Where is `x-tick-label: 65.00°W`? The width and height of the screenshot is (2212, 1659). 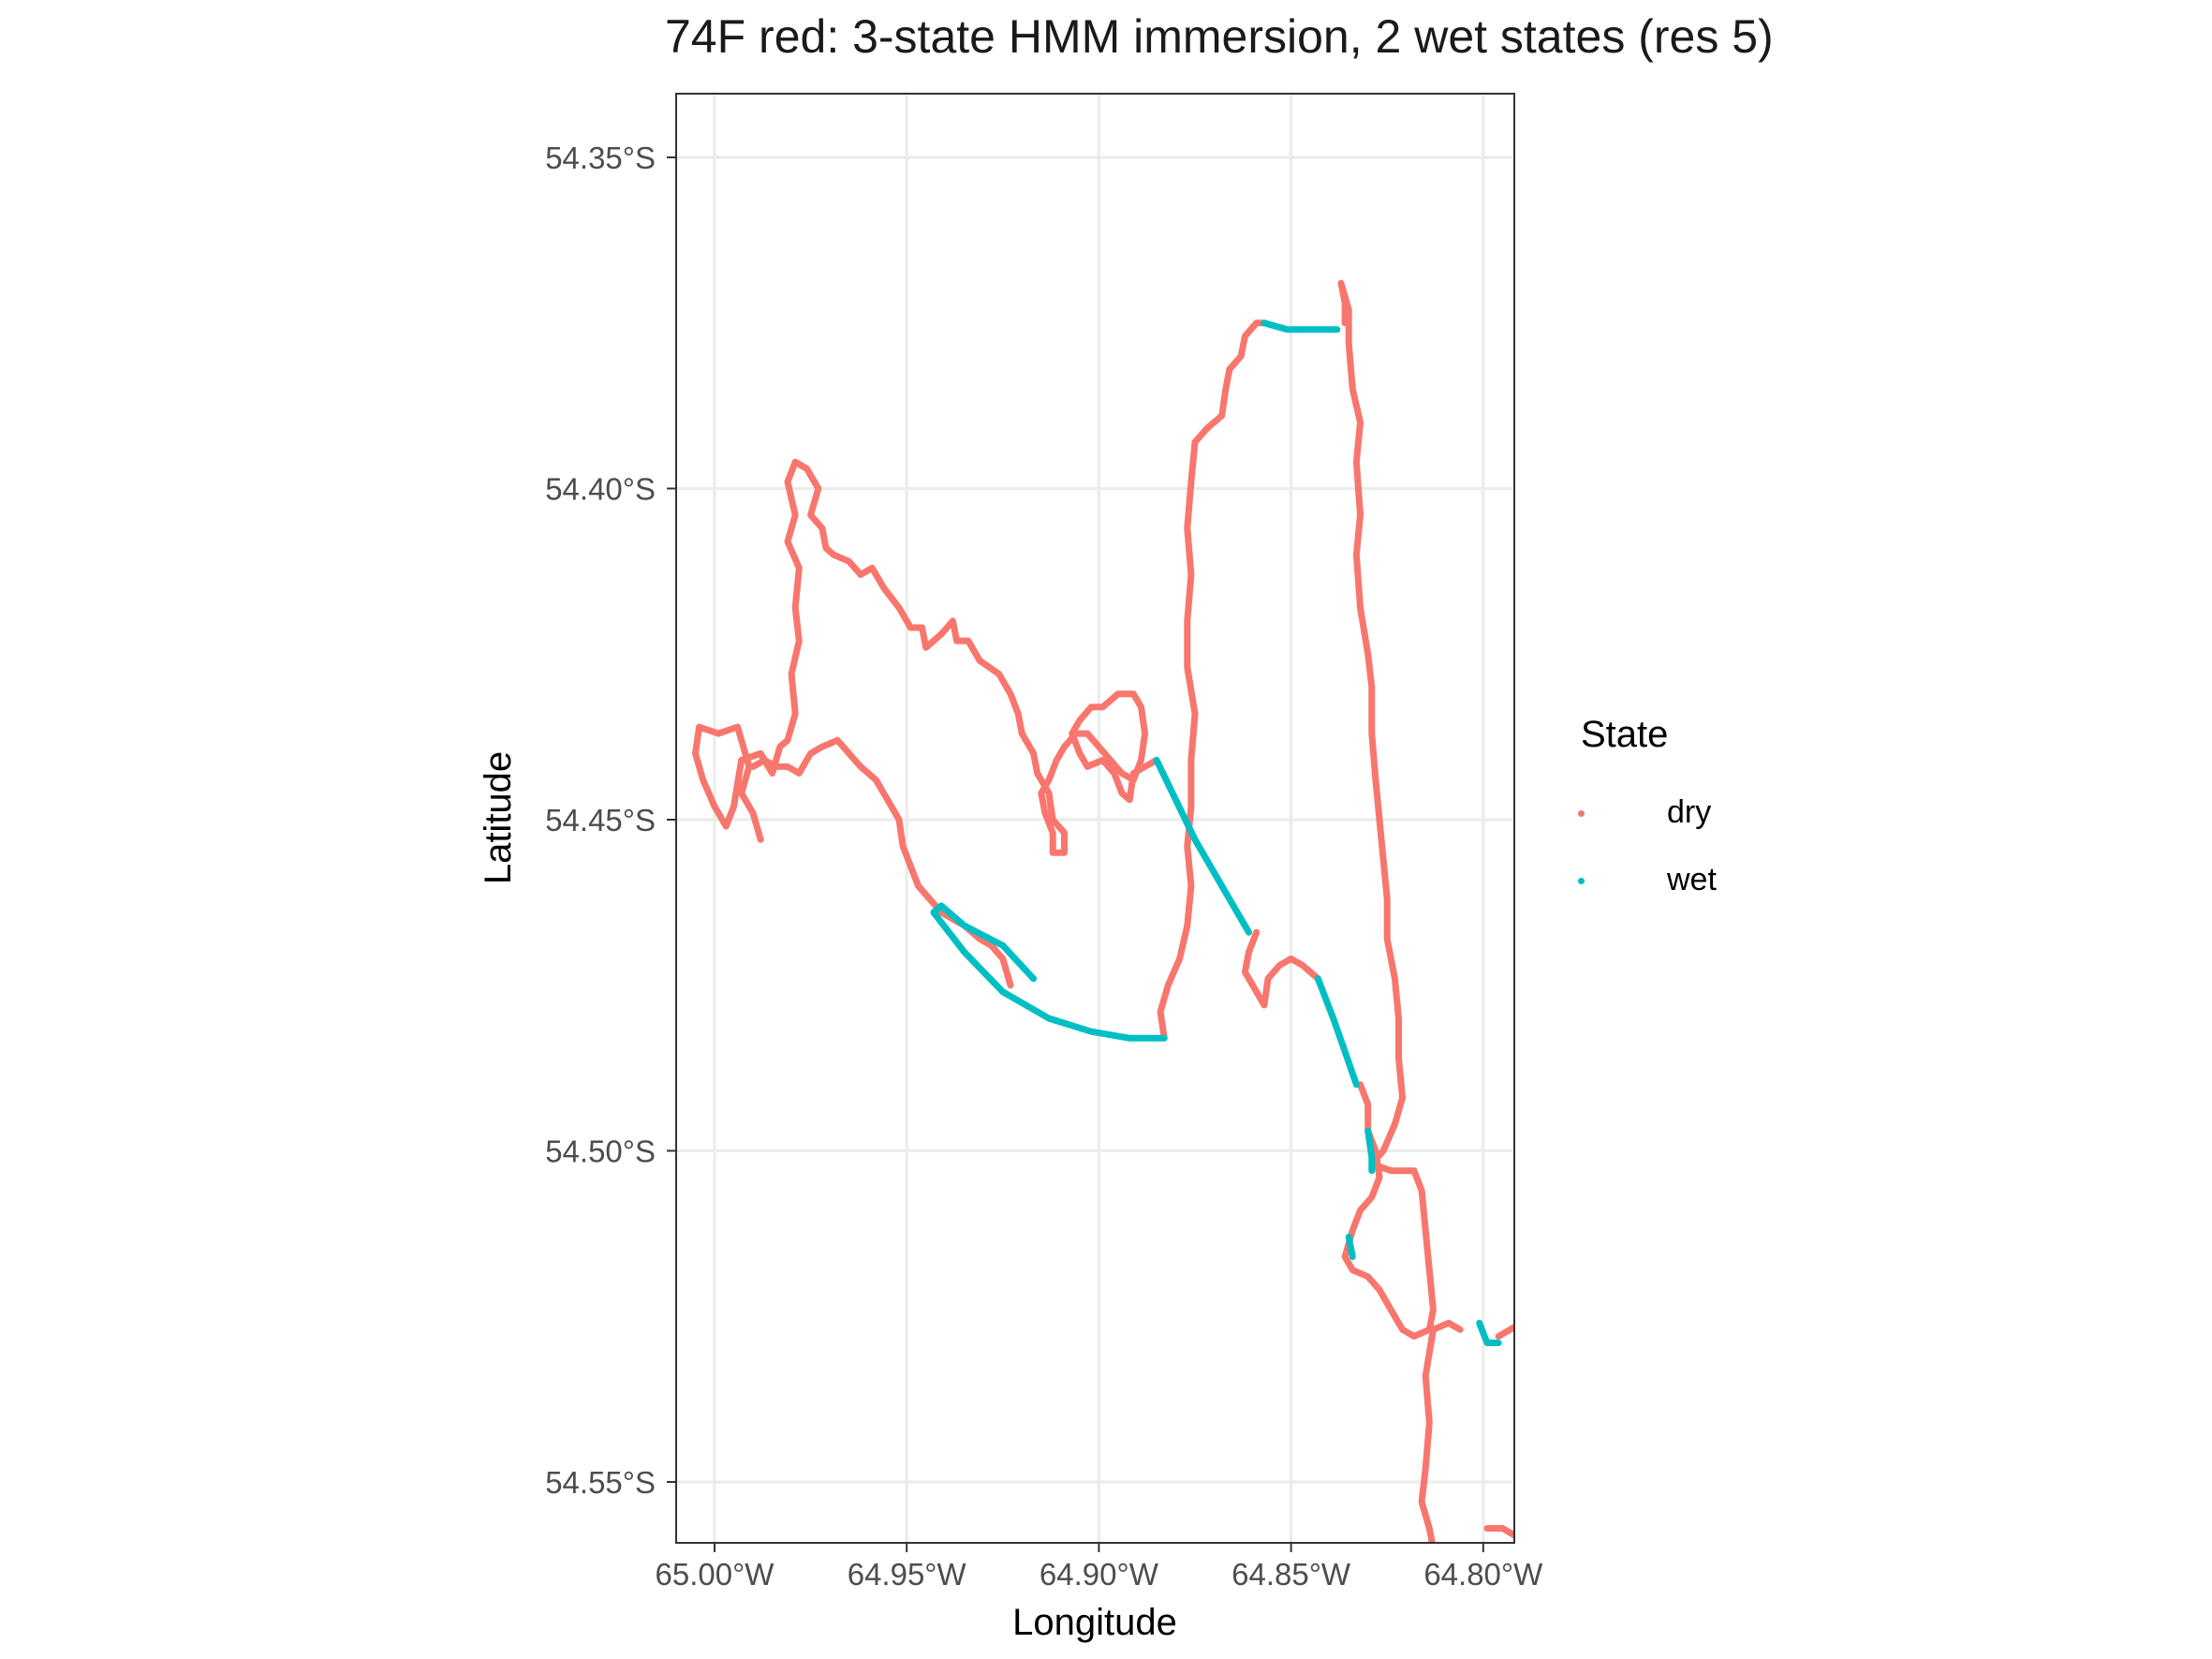 x-tick-label: 65.00°W is located at coordinates (715, 1574).